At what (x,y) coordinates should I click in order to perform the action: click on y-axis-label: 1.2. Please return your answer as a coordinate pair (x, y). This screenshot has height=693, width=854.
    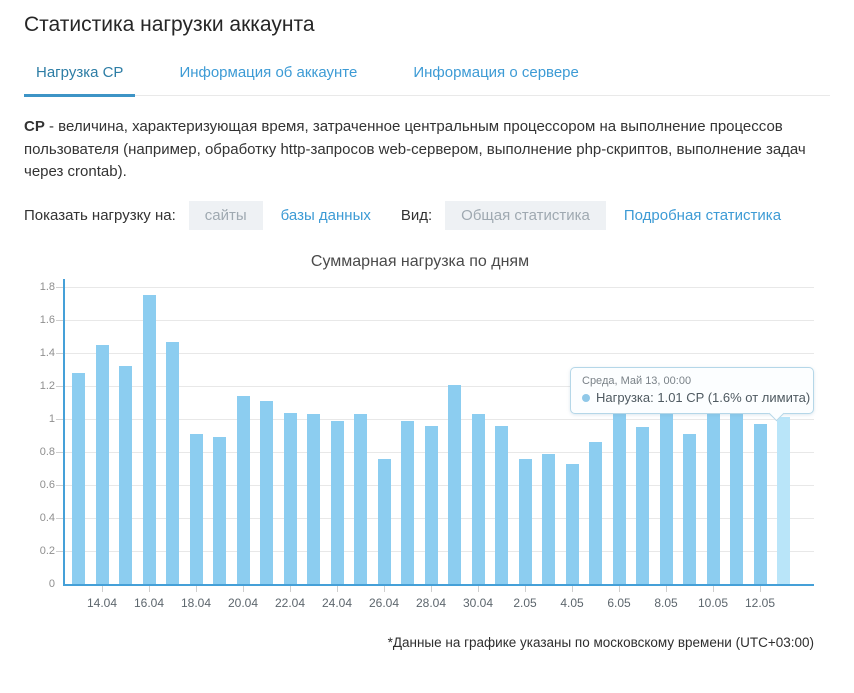
    Looking at the image, I should click on (47, 385).